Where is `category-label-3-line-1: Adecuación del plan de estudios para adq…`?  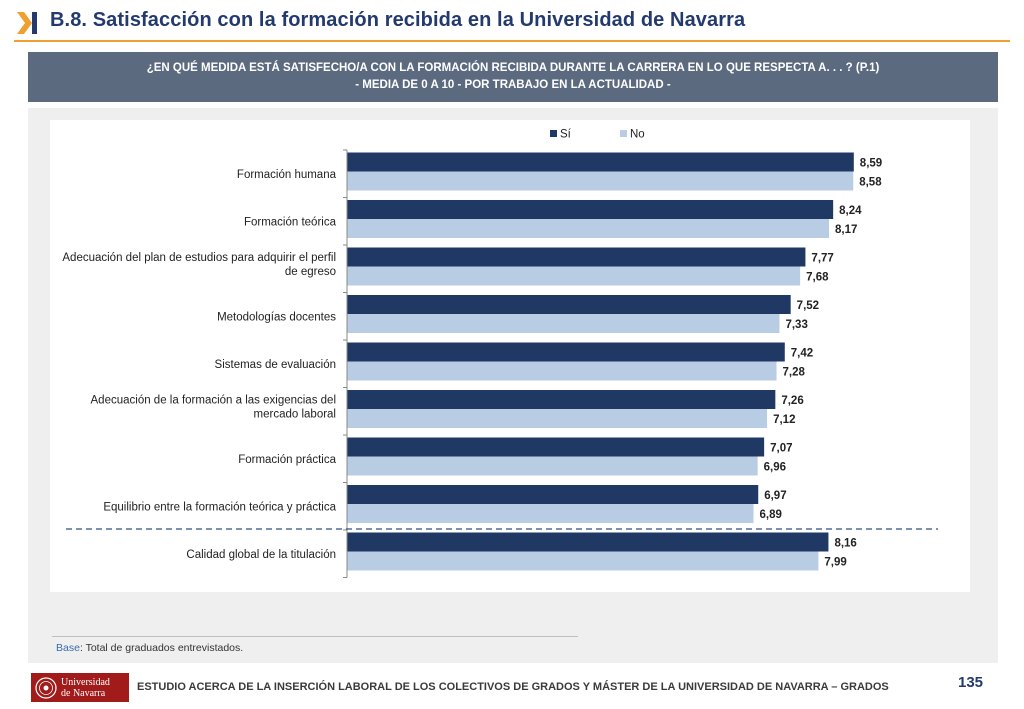 category-label-3-line-1: Adecuación del plan de estudios para adq… is located at coordinates (199, 258).